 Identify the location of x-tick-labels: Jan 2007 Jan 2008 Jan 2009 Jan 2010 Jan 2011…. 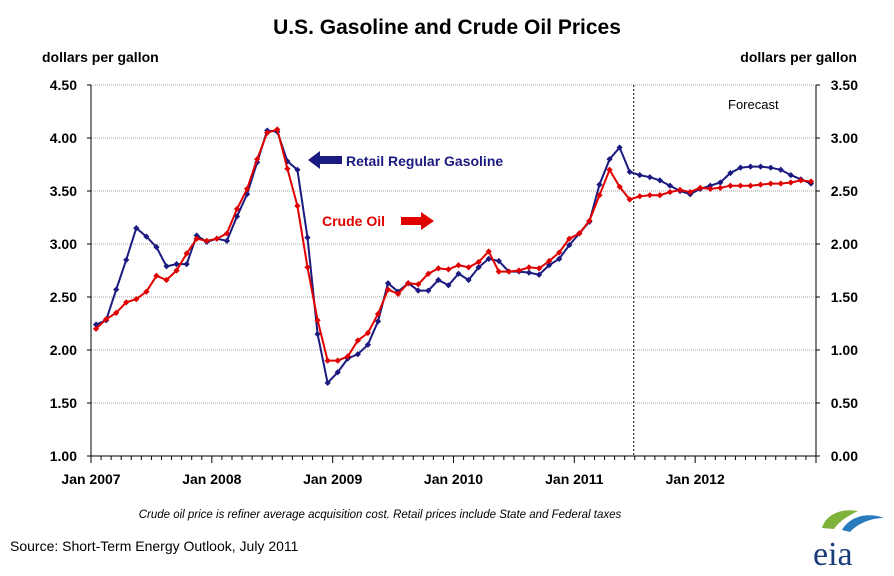
(393, 479).